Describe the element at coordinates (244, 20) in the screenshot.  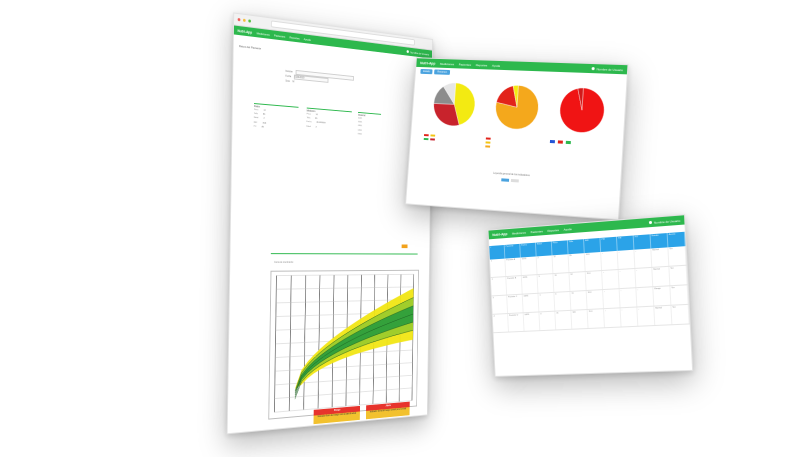
I see `minimize-window-icon` at that location.